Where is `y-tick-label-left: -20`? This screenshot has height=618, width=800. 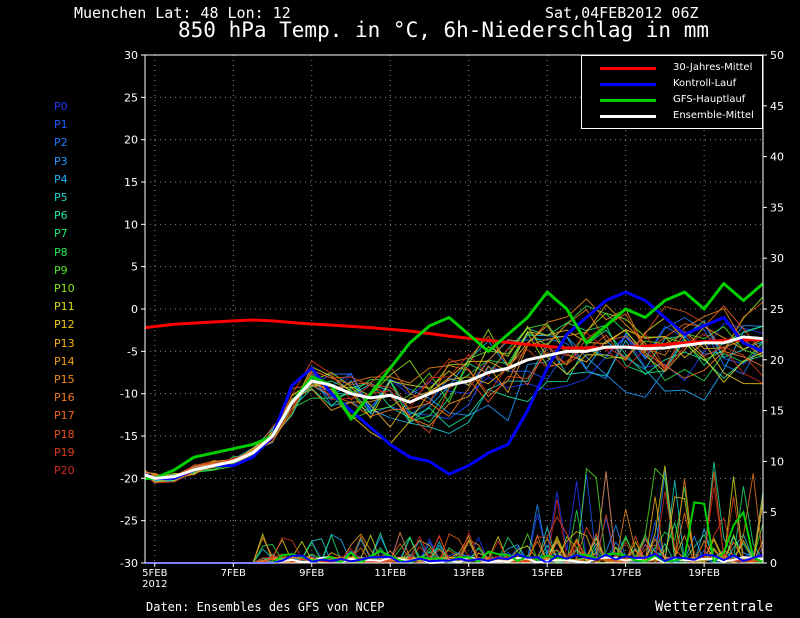
y-tick-label-left: -20 is located at coordinates (129, 478).